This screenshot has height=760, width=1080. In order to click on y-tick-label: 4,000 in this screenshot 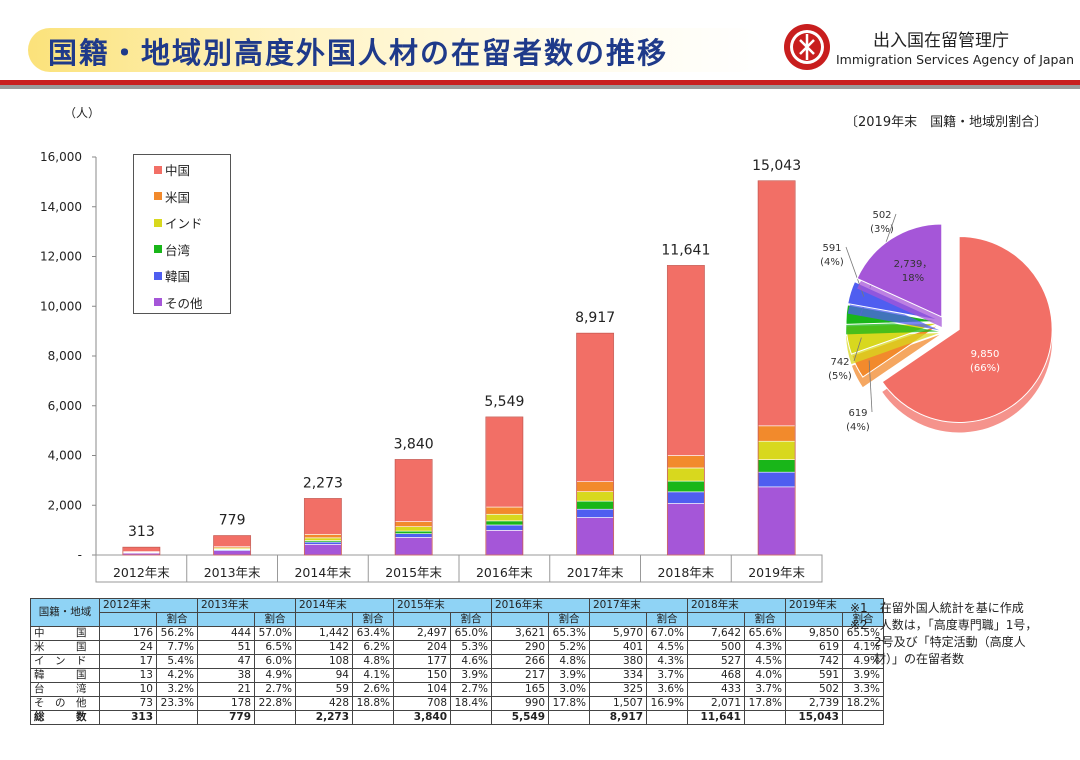, I will do `click(65, 456)`.